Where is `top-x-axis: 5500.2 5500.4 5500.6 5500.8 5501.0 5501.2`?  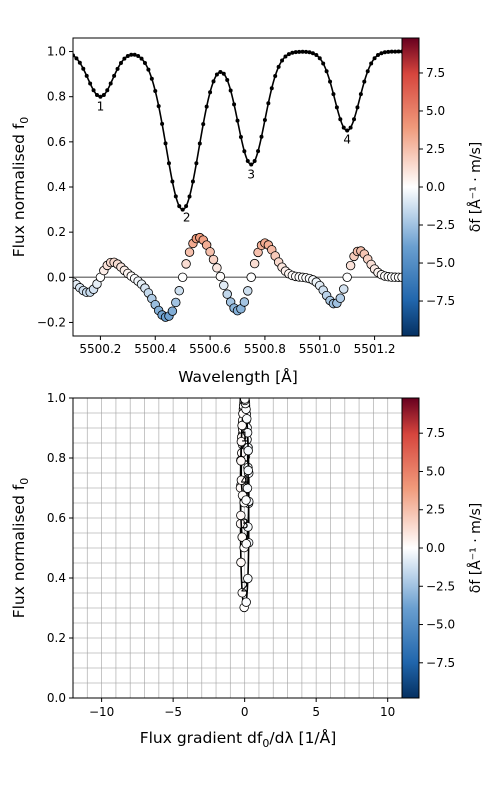
top-x-axis: 5500.2 5500.4 5500.6 5500.8 5501.0 5501.2 is located at coordinates (237, 346).